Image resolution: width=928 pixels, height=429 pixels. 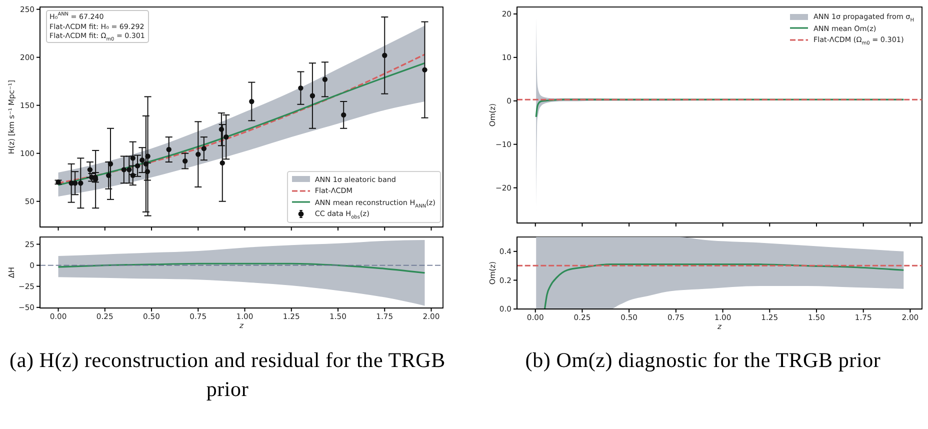 I want to click on text: (b) Om(z) diagnostic for the TRGB prior, so click(x=703, y=360).